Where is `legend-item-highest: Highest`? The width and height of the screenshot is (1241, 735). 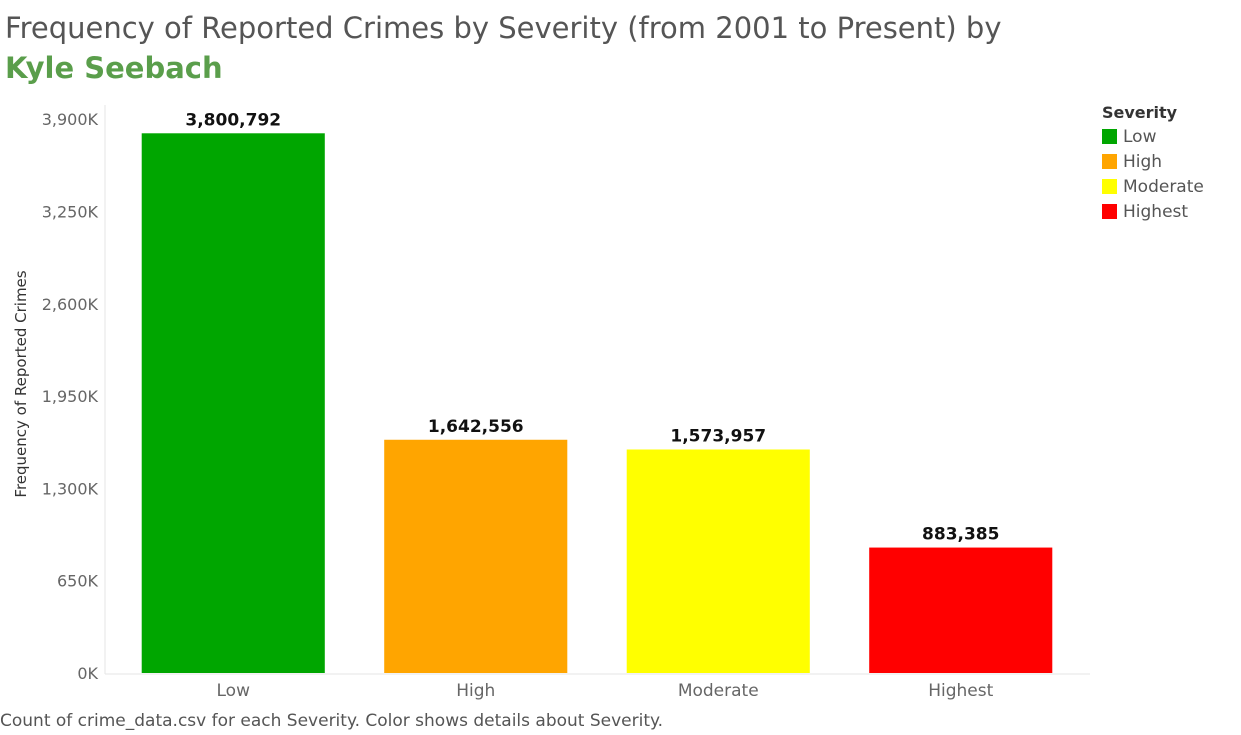
legend-item-highest: Highest is located at coordinates (1153, 211).